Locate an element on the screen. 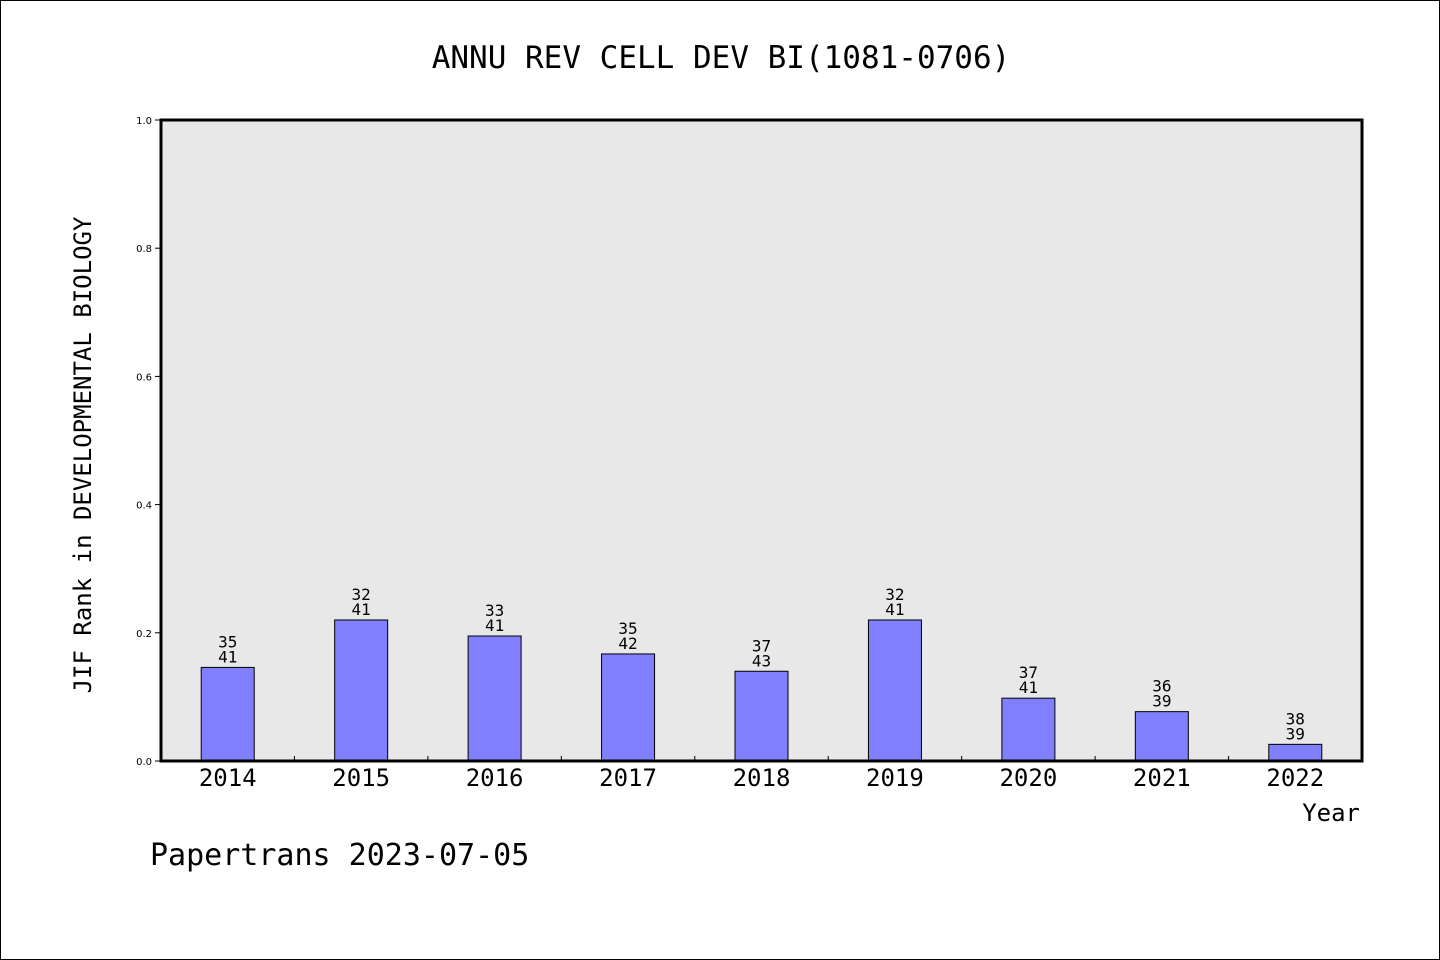 The image size is (1440, 960). y-axis-label: JIF Rank in DEVELOPMENTAL BIOLOGY is located at coordinates (83, 454).